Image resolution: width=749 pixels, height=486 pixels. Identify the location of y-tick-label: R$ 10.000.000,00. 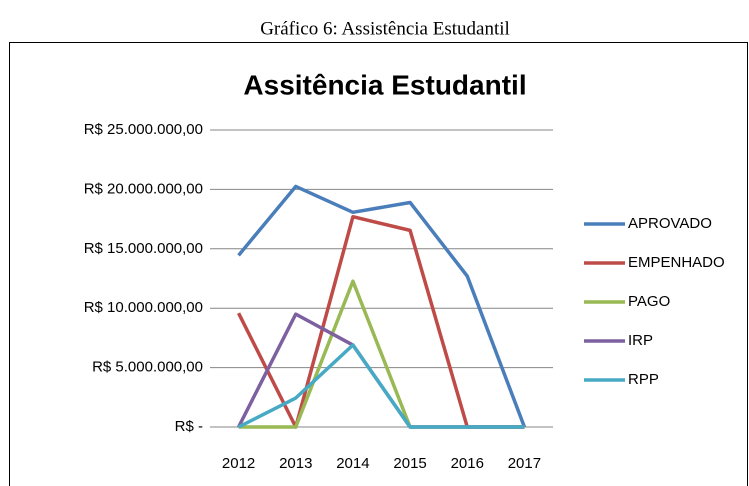
(143, 307).